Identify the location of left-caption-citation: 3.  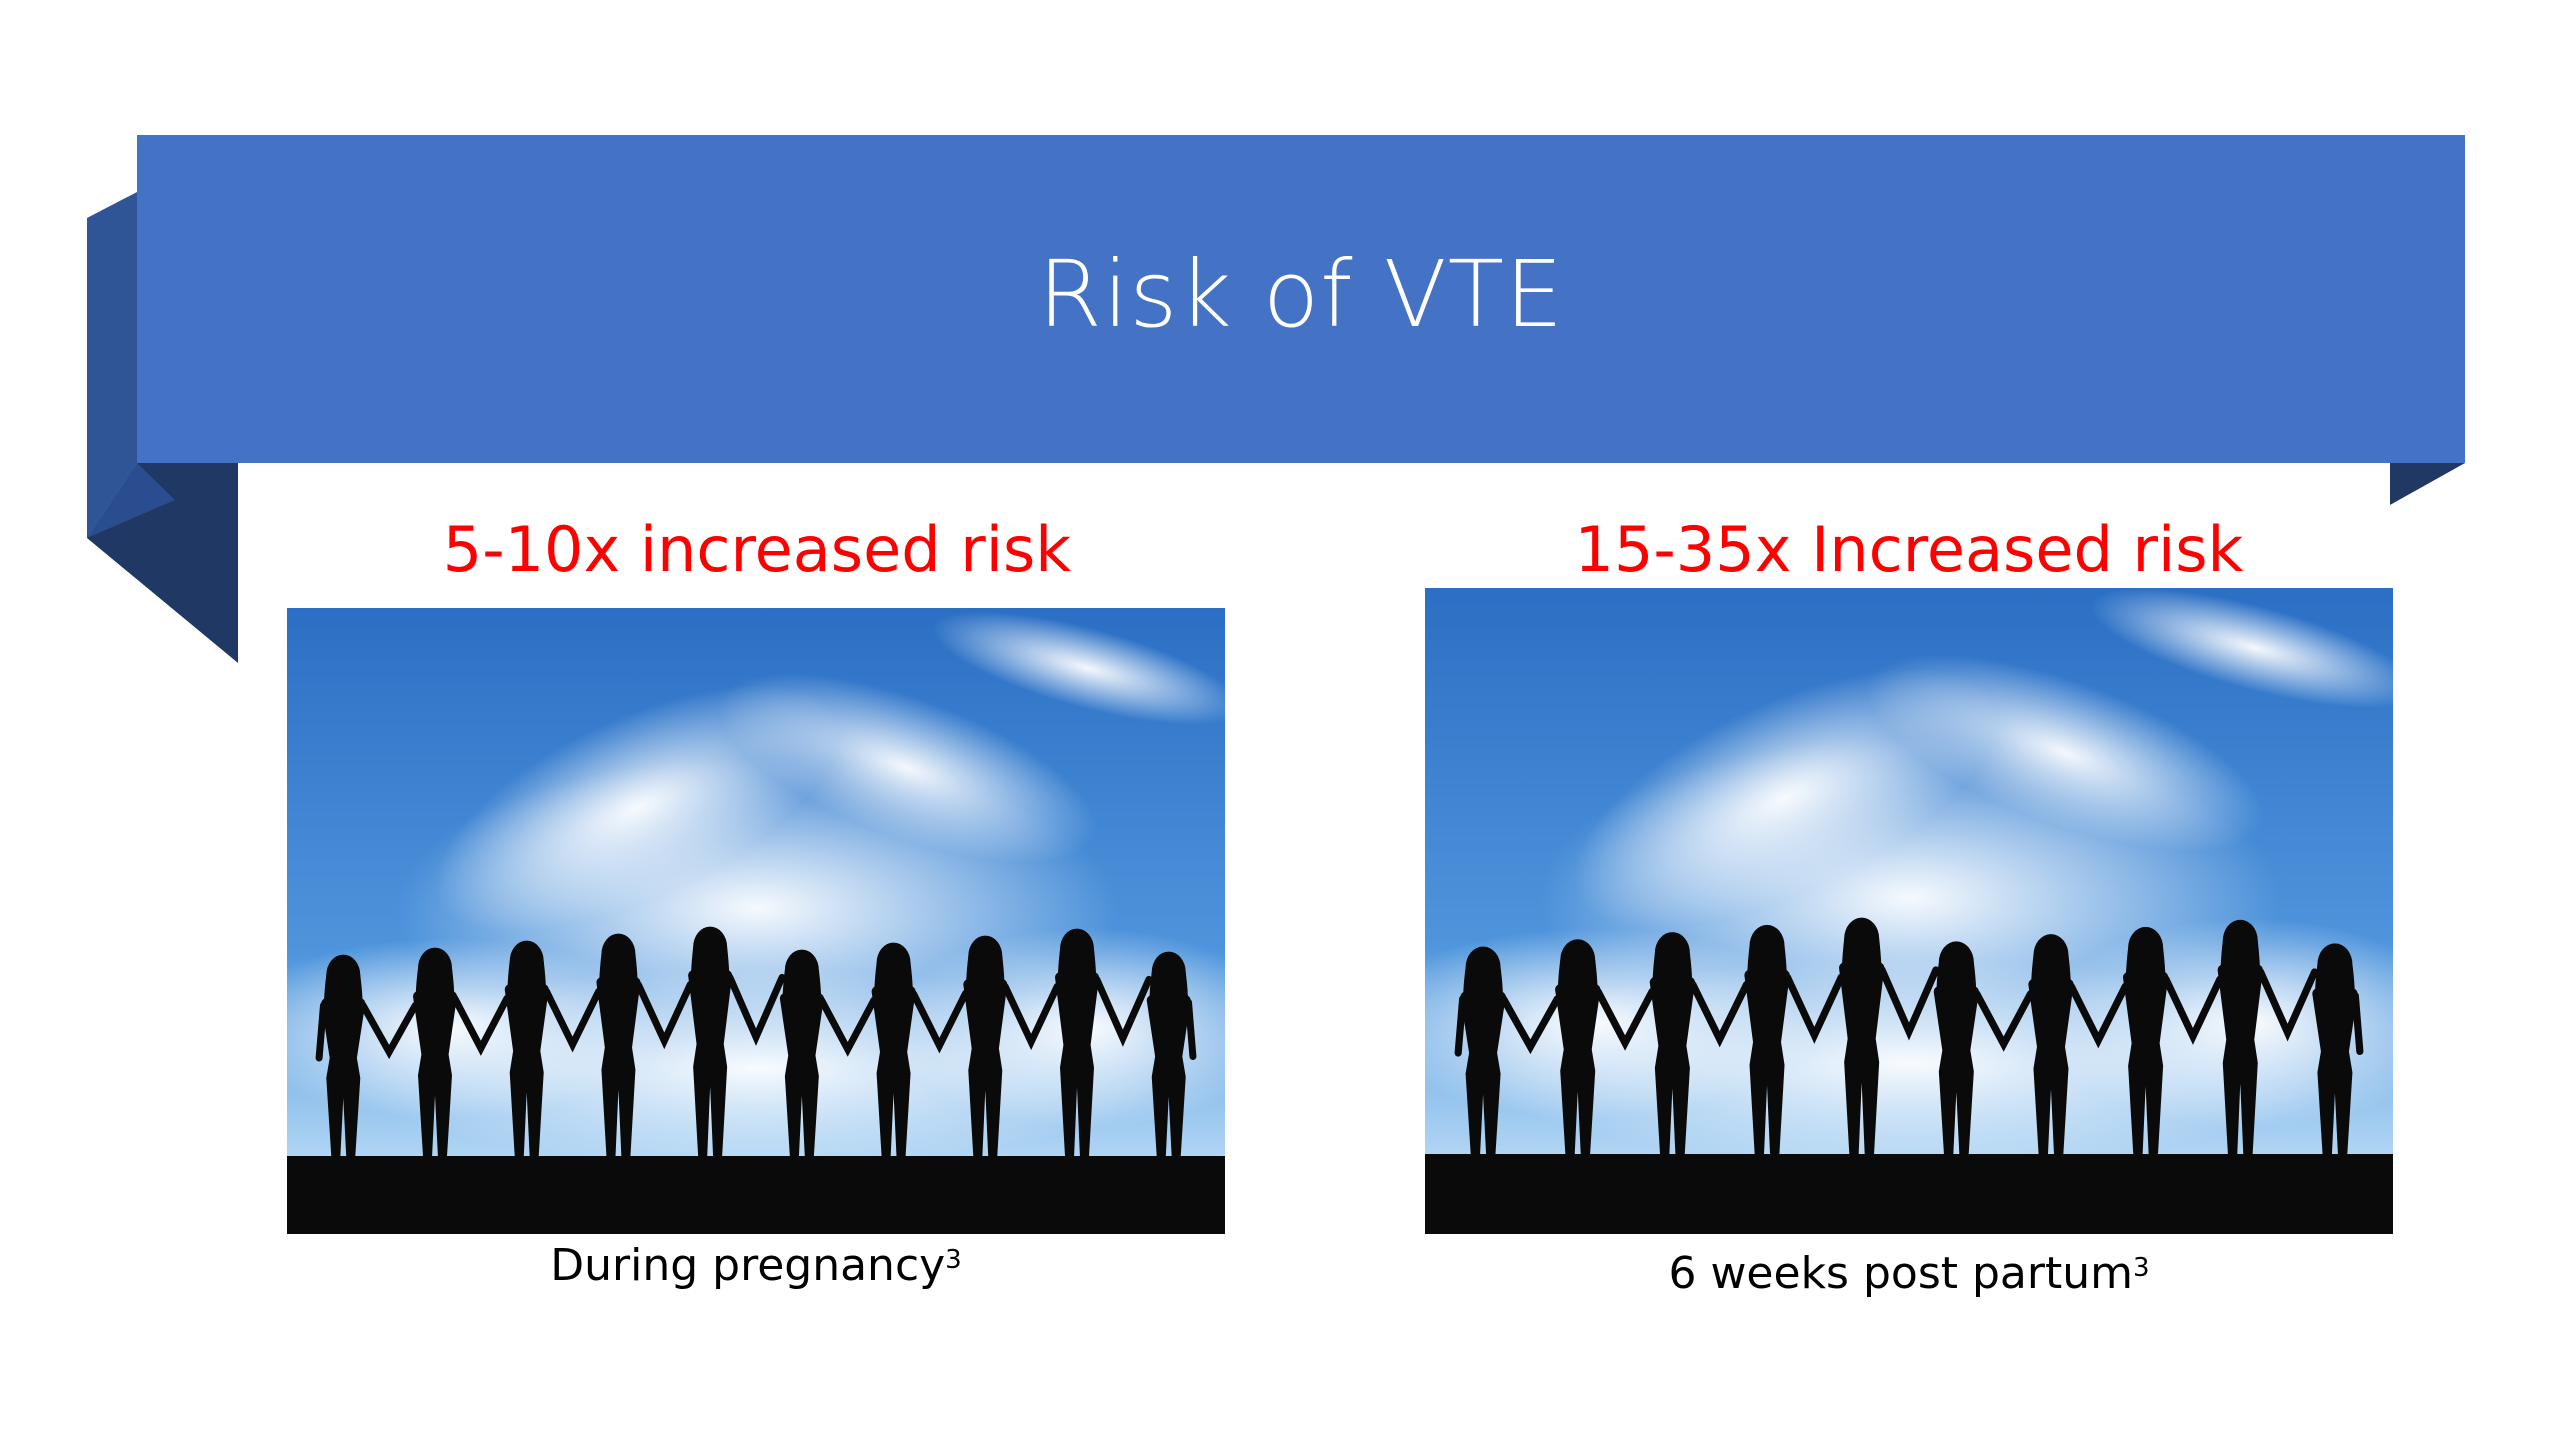
(953, 1260).